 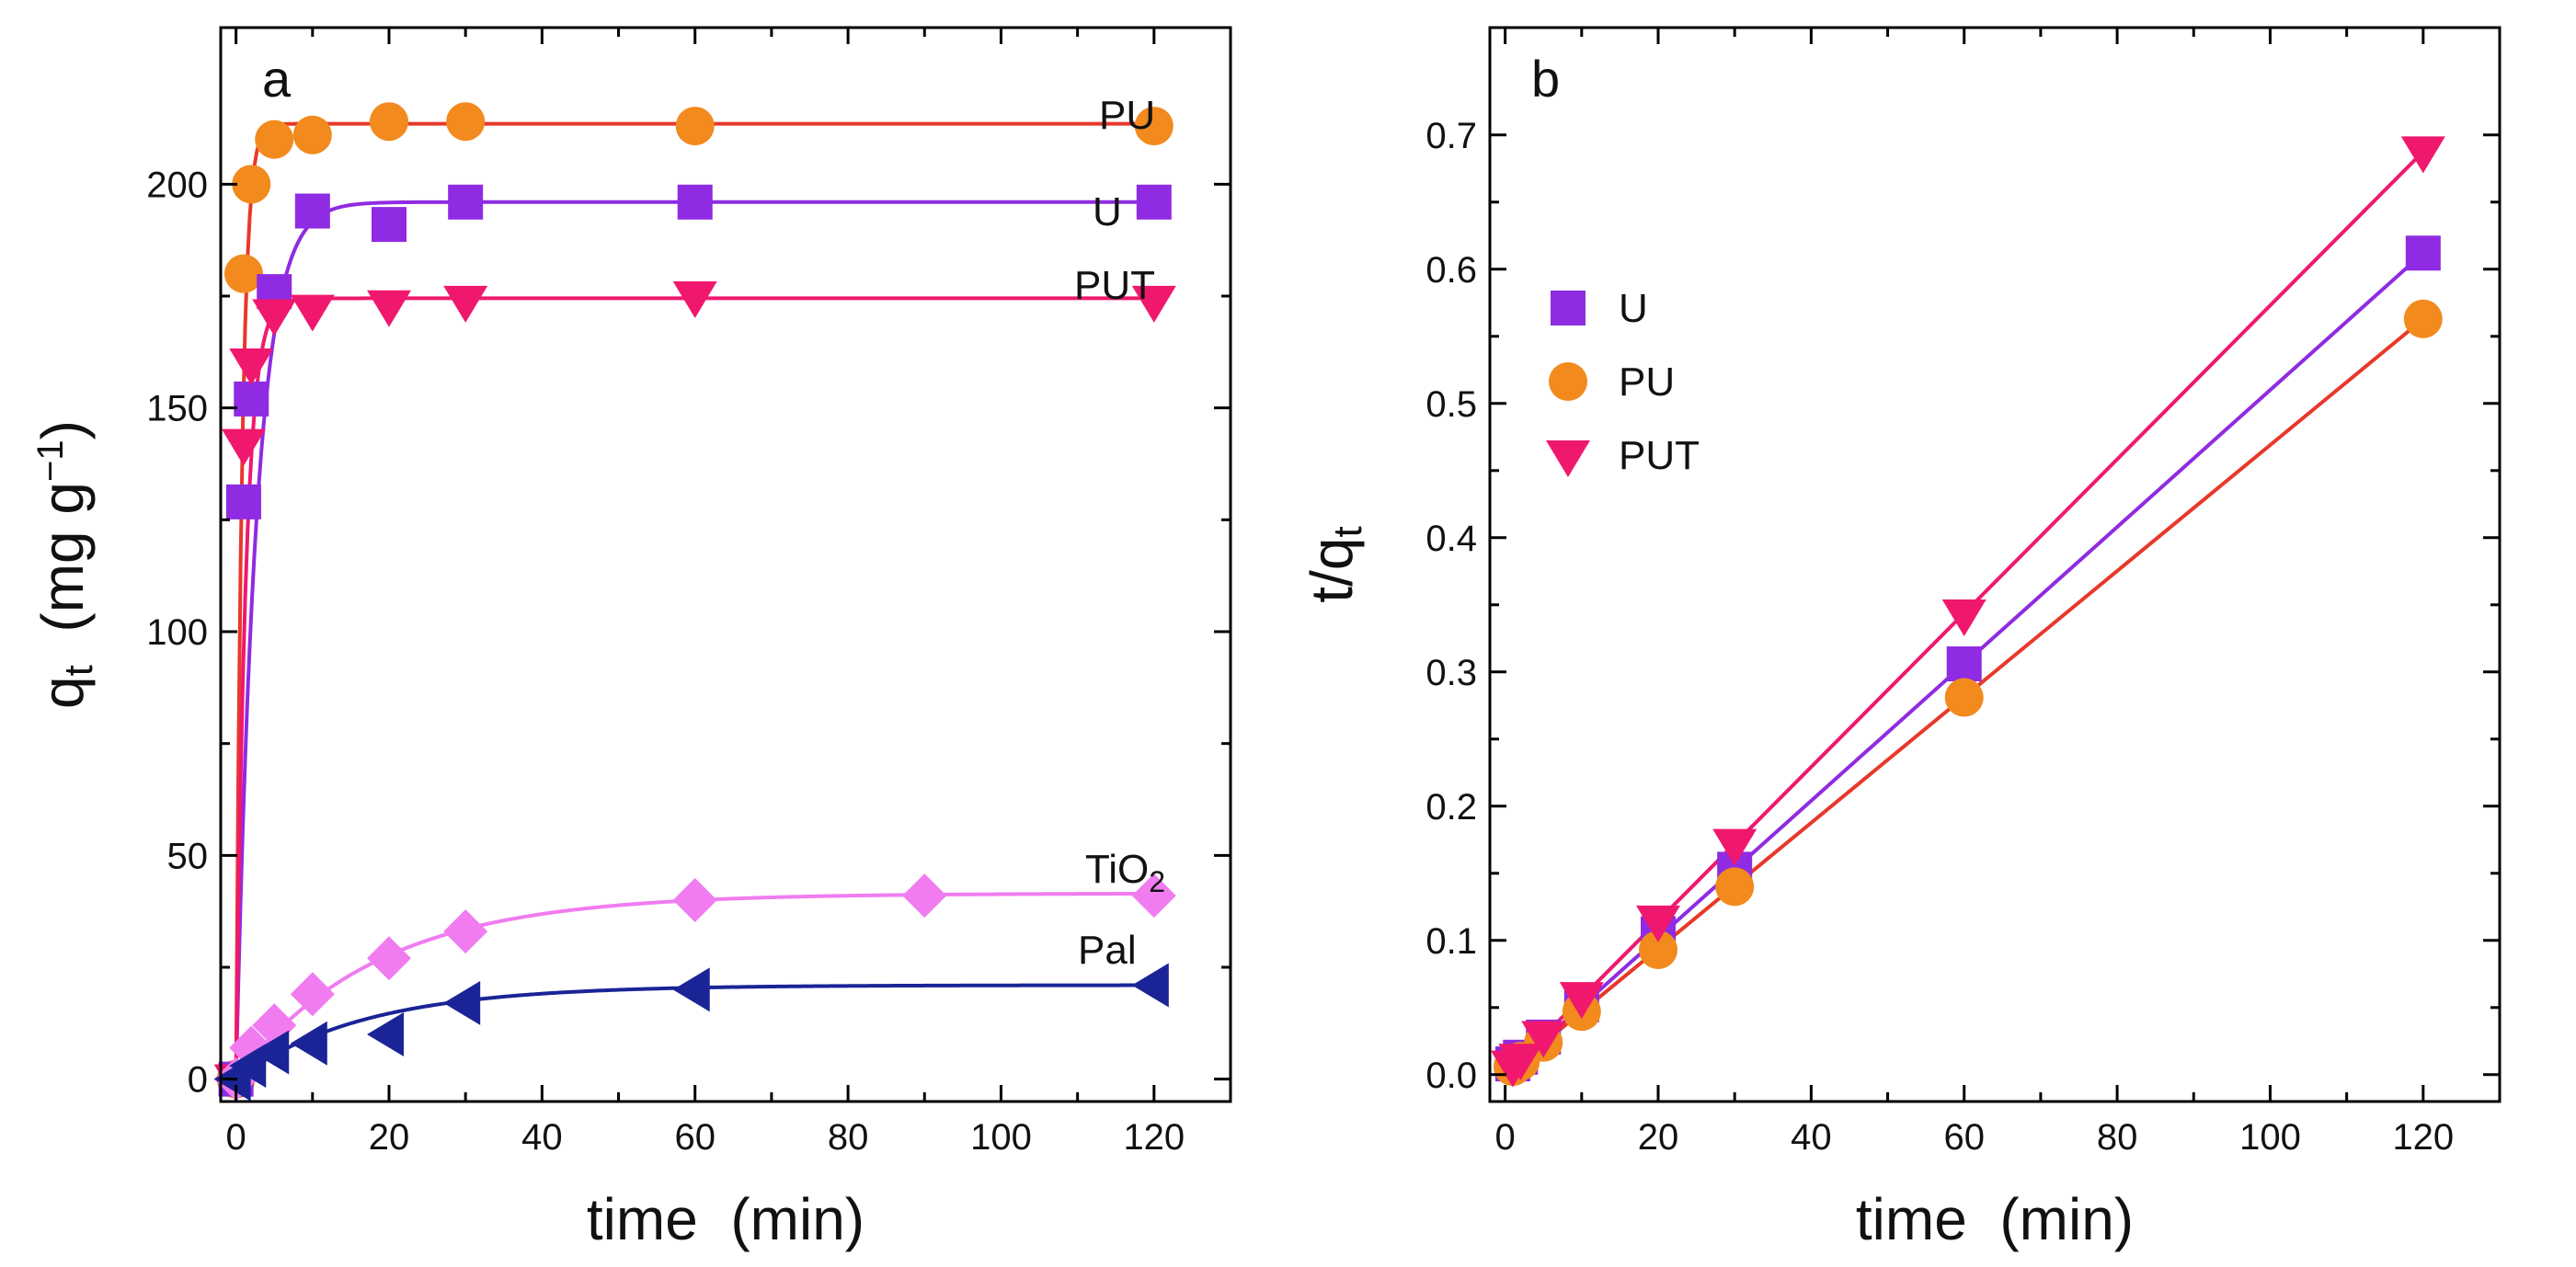 I want to click on a-y-tick-label: 150, so click(x=177, y=409).